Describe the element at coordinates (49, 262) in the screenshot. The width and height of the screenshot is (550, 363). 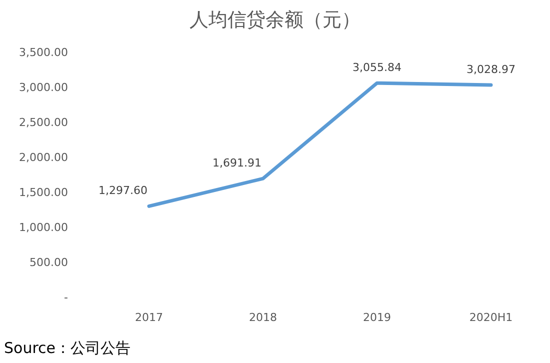
I see `y-tick-label: 500.00` at that location.